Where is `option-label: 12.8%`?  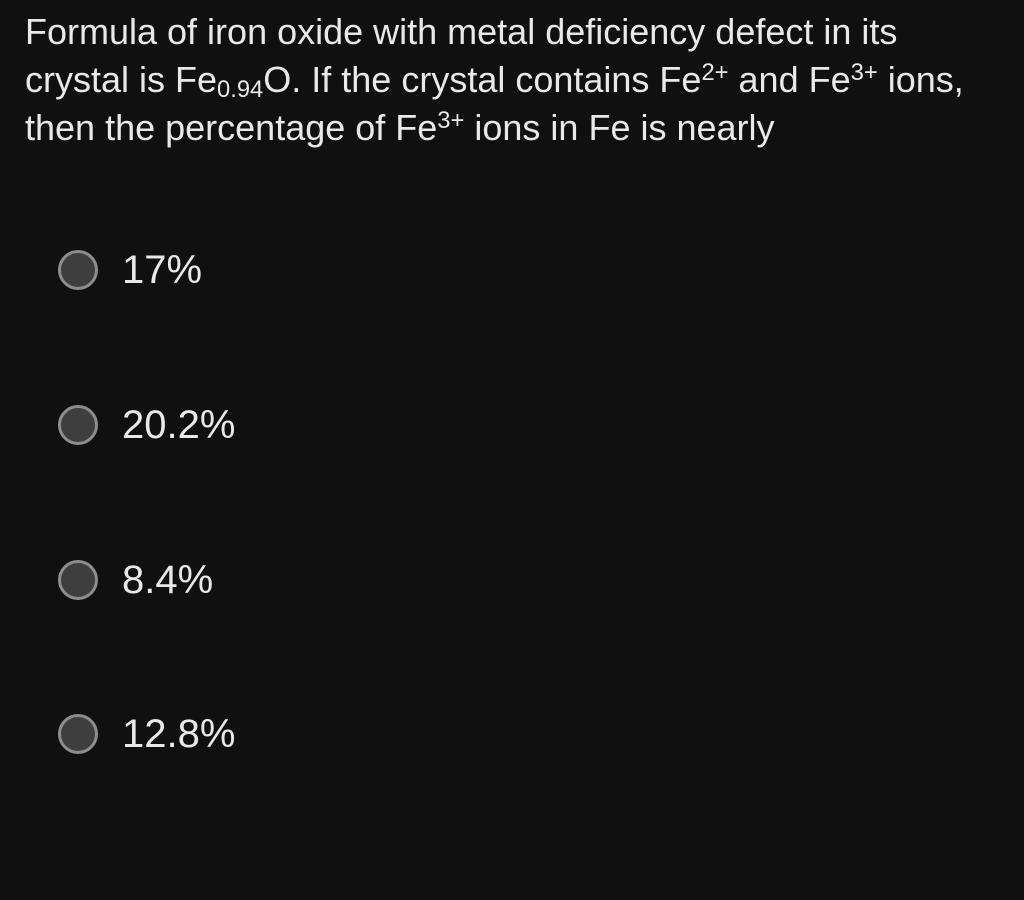
option-label: 12.8% is located at coordinates (179, 734).